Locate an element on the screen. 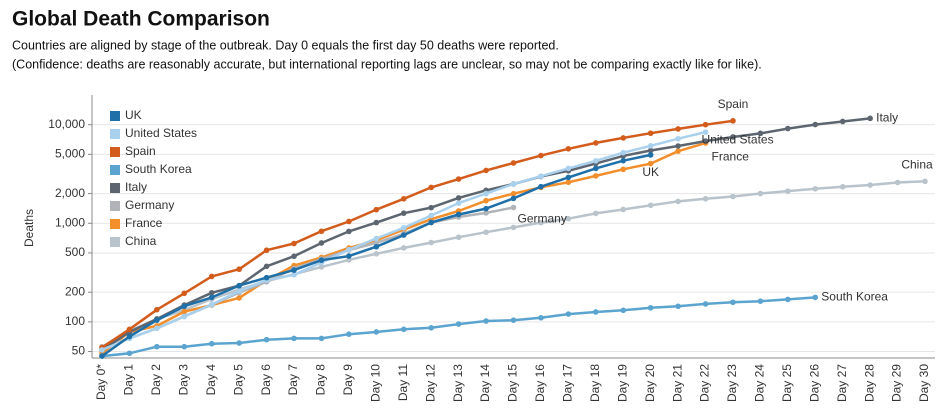 The width and height of the screenshot is (950, 415). x-tick-label: Day 28 is located at coordinates (869, 383).